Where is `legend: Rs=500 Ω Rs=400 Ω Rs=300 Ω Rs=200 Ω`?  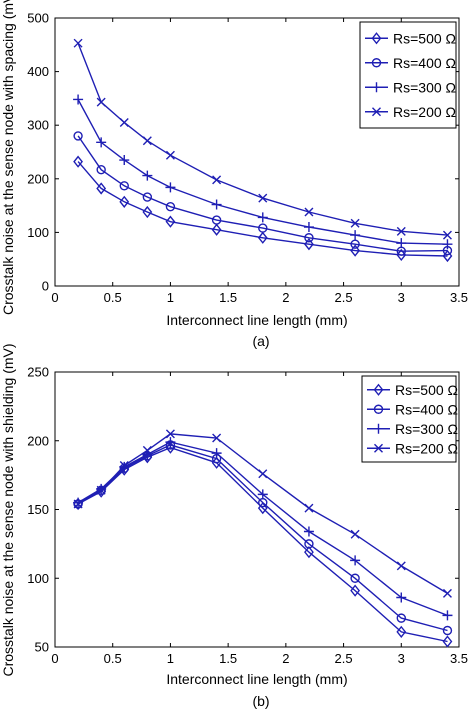
legend: Rs=500 Ω Rs=400 Ω Rs=300 Ω Rs=200 Ω is located at coordinates (409, 419).